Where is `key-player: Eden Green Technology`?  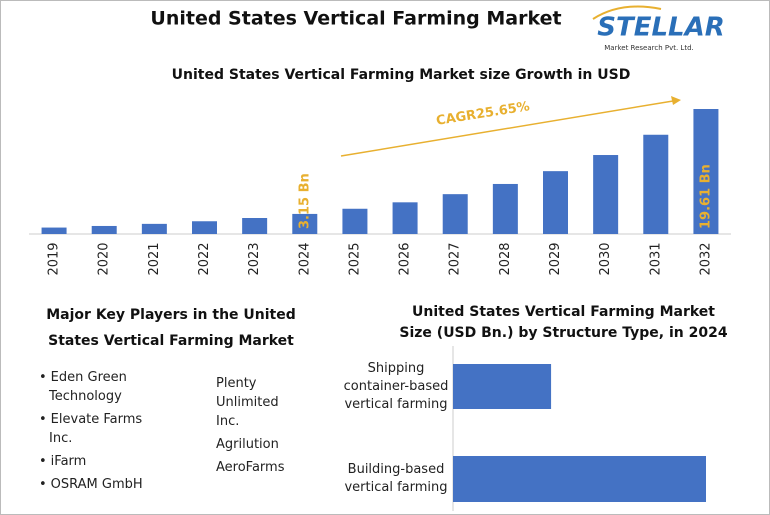
key-player: Eden Green Technology is located at coordinates (102, 387).